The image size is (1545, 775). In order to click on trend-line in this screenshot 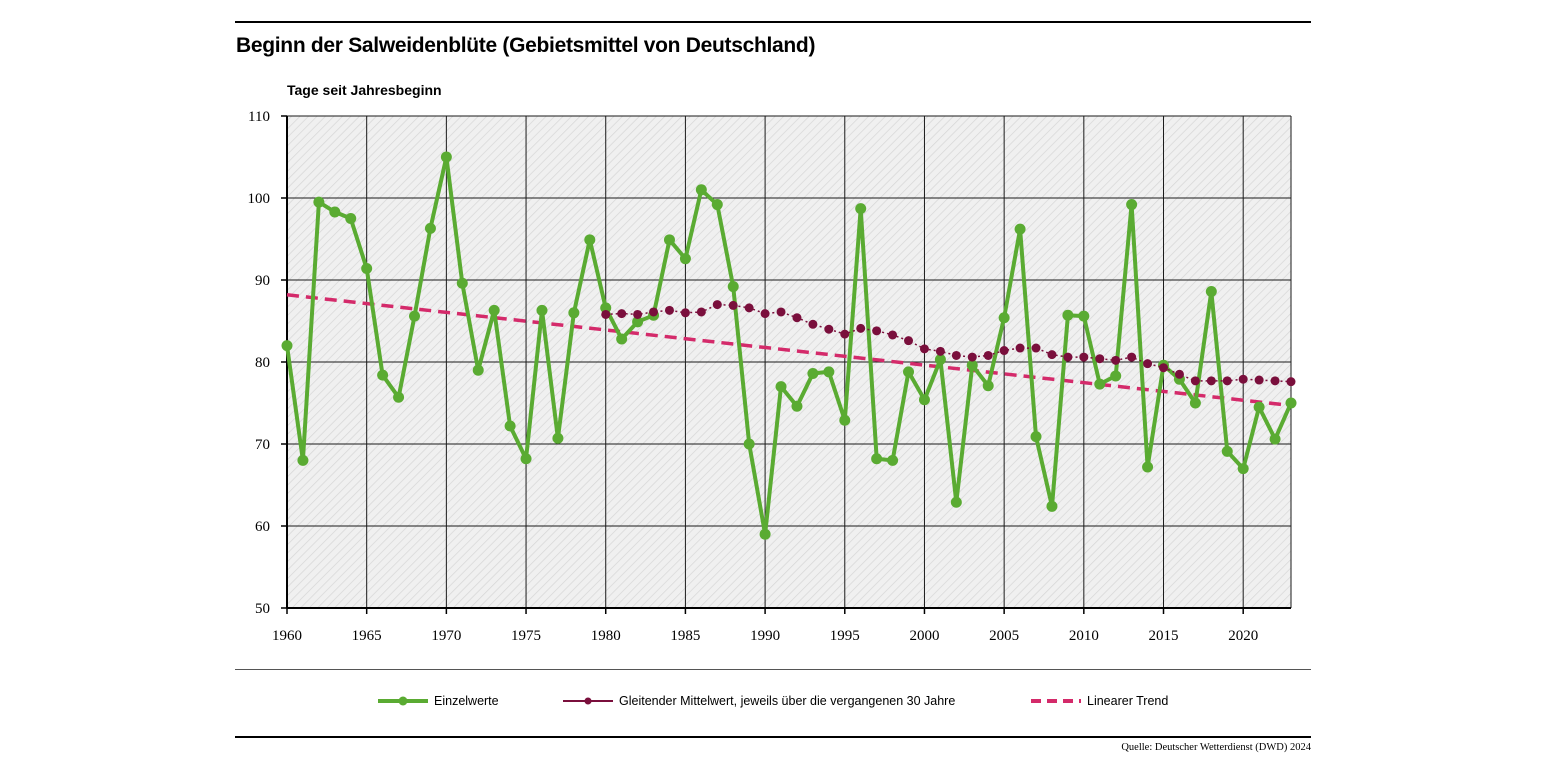, I will do `click(789, 350)`.